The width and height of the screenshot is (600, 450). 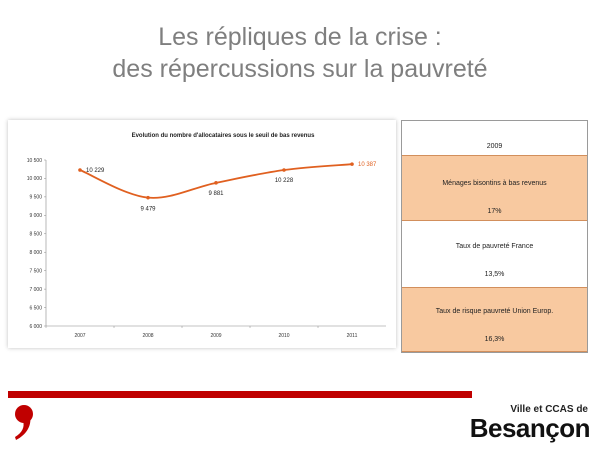 I want to click on europe-value: 16,3%, so click(x=494, y=339).